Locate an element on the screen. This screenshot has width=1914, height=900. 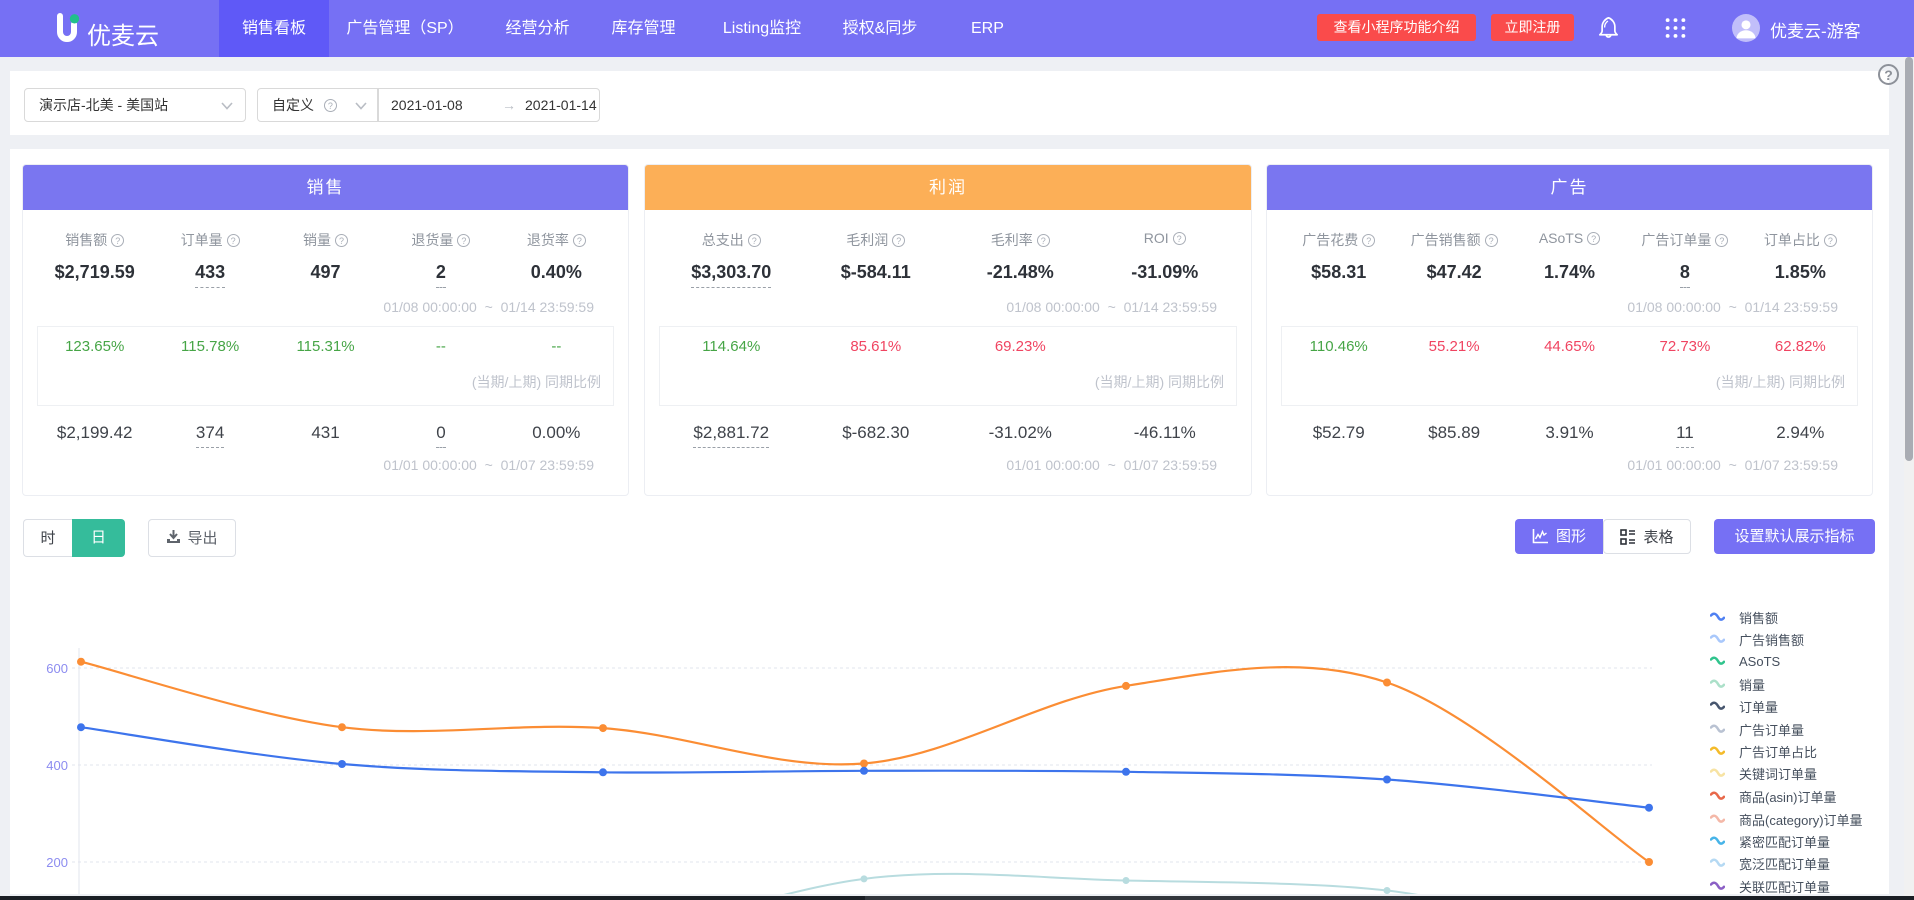
svg-text: 200 is located at coordinates (57, 862).